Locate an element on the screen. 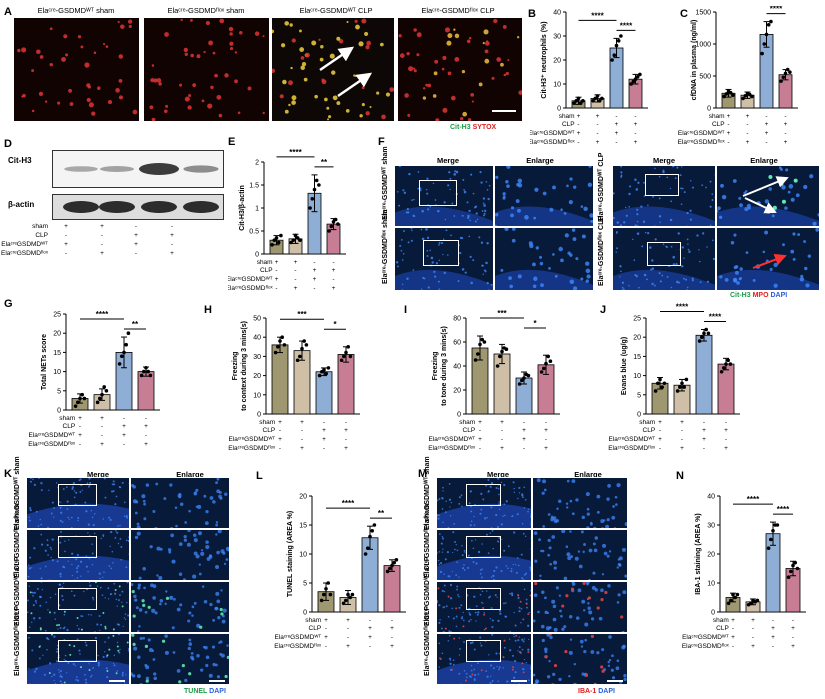  svg-text: 1 is located at coordinates (257, 209).